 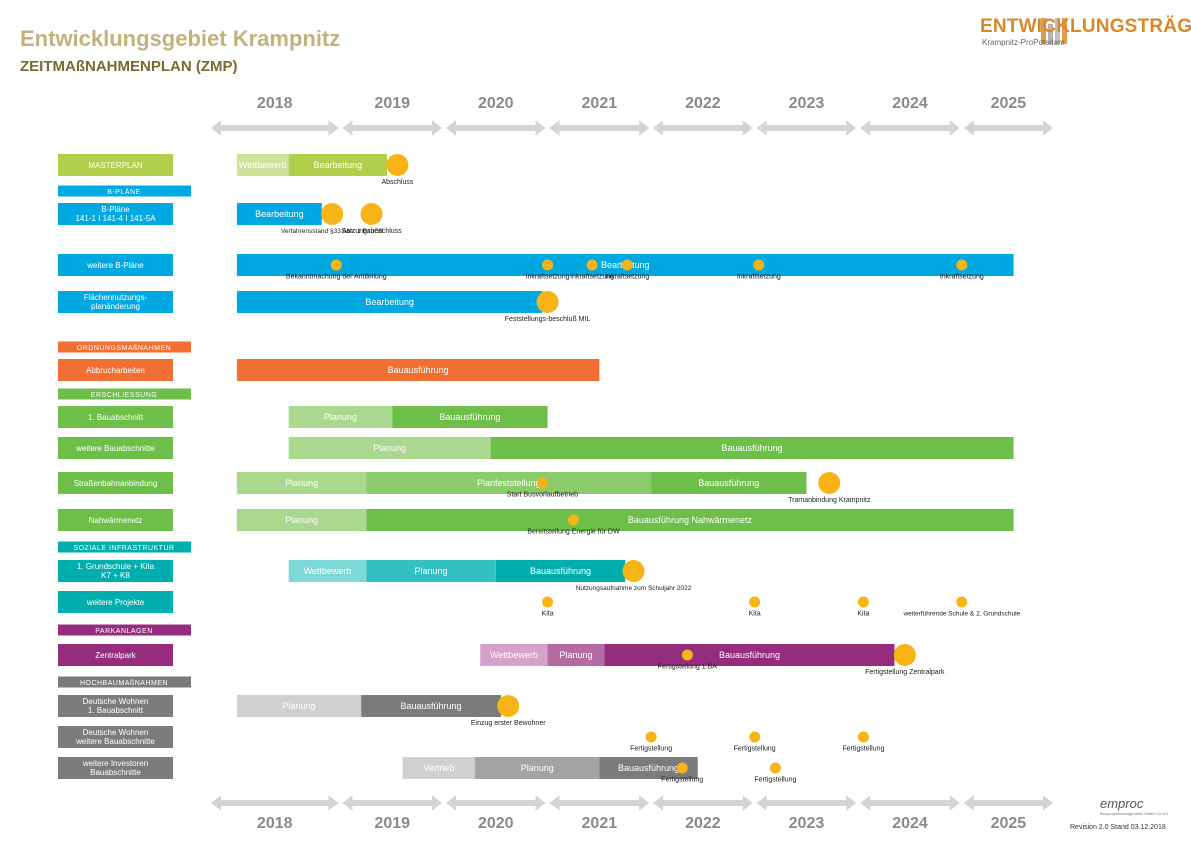 I want to click on row-label: MASTERPLAN, so click(x=115, y=165).